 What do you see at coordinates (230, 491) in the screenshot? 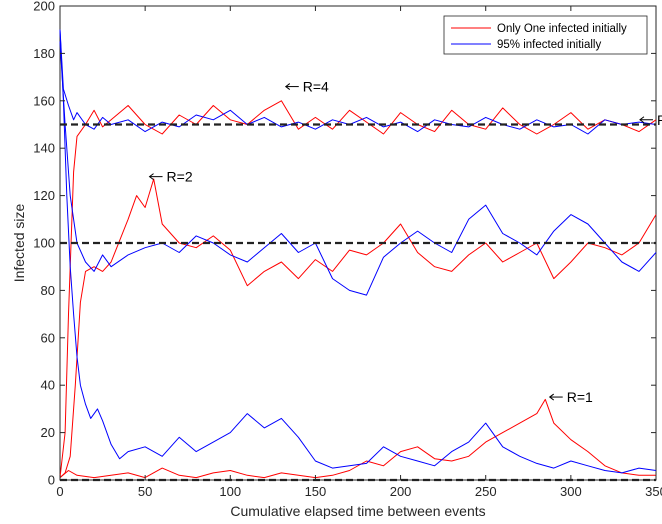
I see `x-tick-label: 100` at bounding box center [230, 491].